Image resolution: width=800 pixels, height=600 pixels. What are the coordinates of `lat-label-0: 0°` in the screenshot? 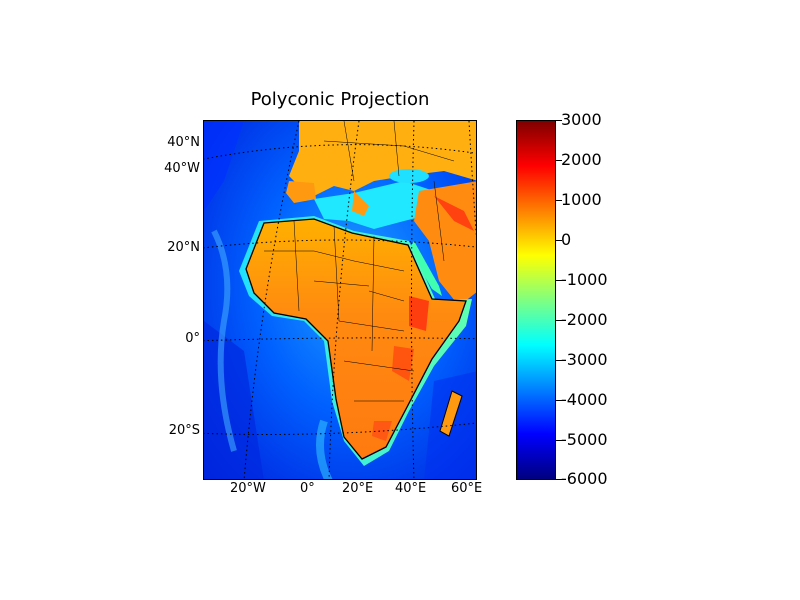 It's located at (192, 338).